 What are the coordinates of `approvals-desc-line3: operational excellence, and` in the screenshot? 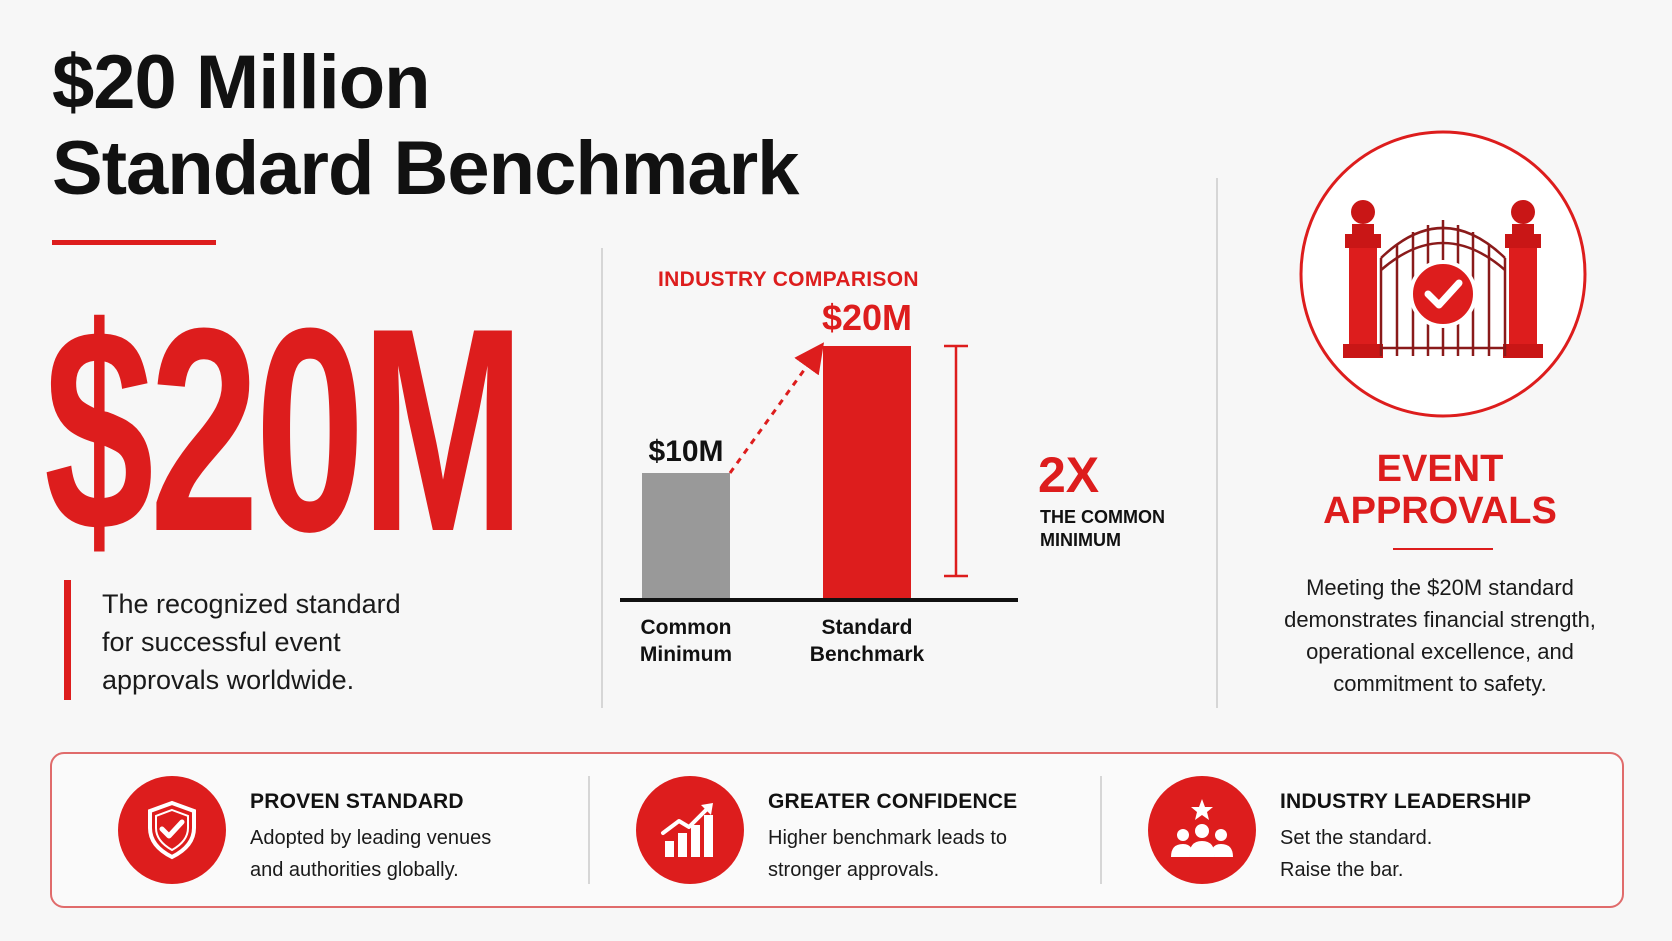 It's located at (1440, 651).